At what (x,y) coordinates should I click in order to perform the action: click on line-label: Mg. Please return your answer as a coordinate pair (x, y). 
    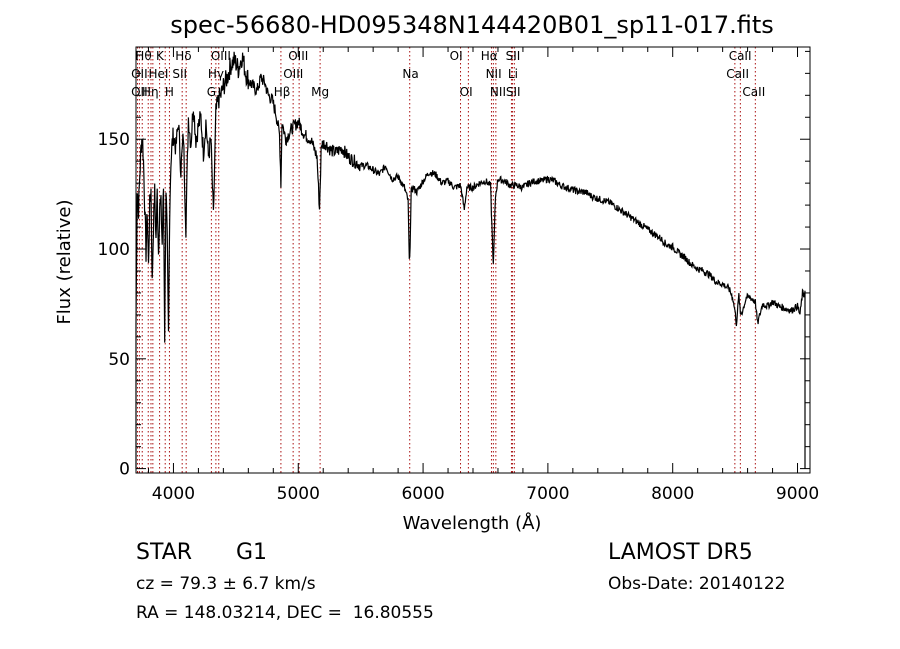
    Looking at the image, I should click on (320, 92).